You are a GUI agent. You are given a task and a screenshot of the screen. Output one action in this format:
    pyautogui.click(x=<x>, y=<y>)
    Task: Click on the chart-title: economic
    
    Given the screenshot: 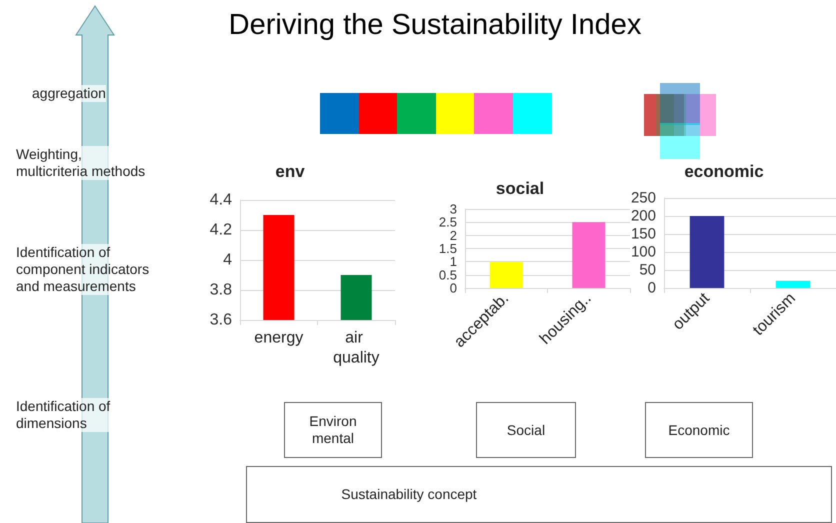 What is the action you would take?
    pyautogui.click(x=724, y=171)
    